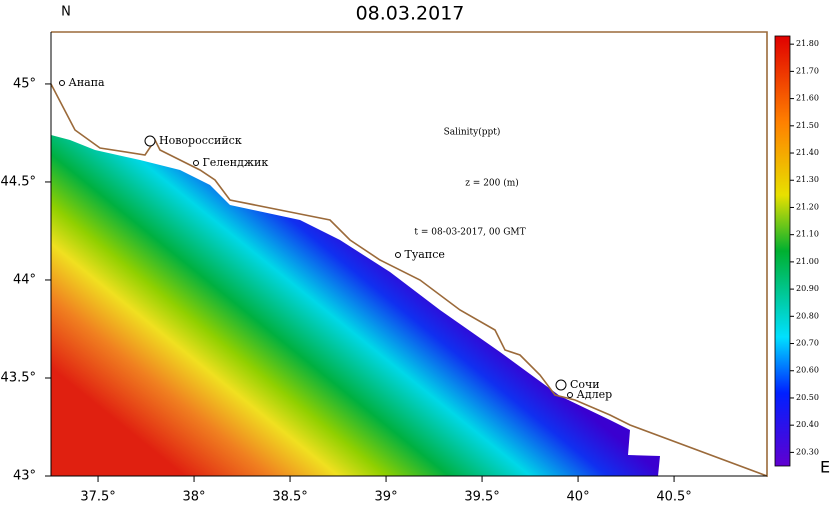 The height and width of the screenshot is (509, 833). What do you see at coordinates (425, 254) in the screenshot?
I see `city-label: Туапсе` at bounding box center [425, 254].